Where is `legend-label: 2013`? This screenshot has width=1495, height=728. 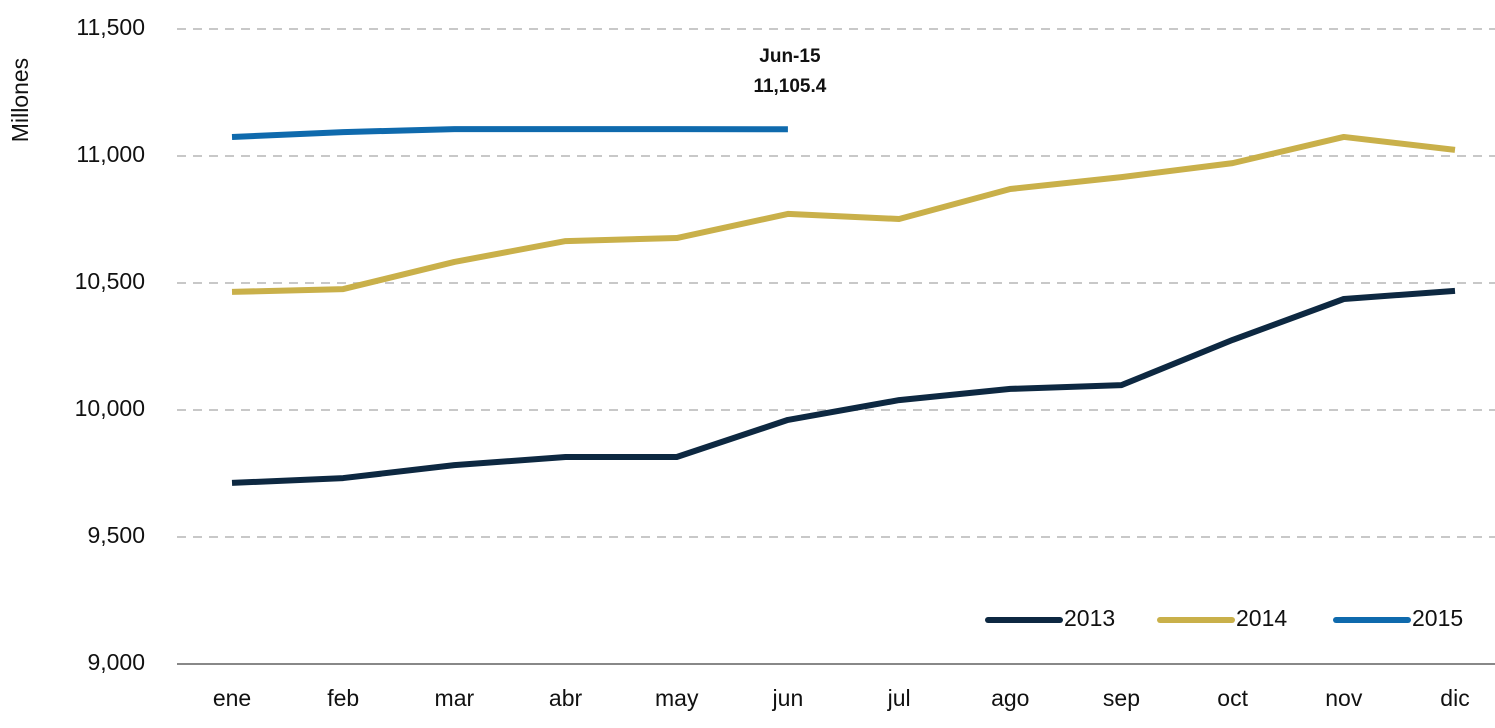
legend-label: 2013 is located at coordinates (1089, 618).